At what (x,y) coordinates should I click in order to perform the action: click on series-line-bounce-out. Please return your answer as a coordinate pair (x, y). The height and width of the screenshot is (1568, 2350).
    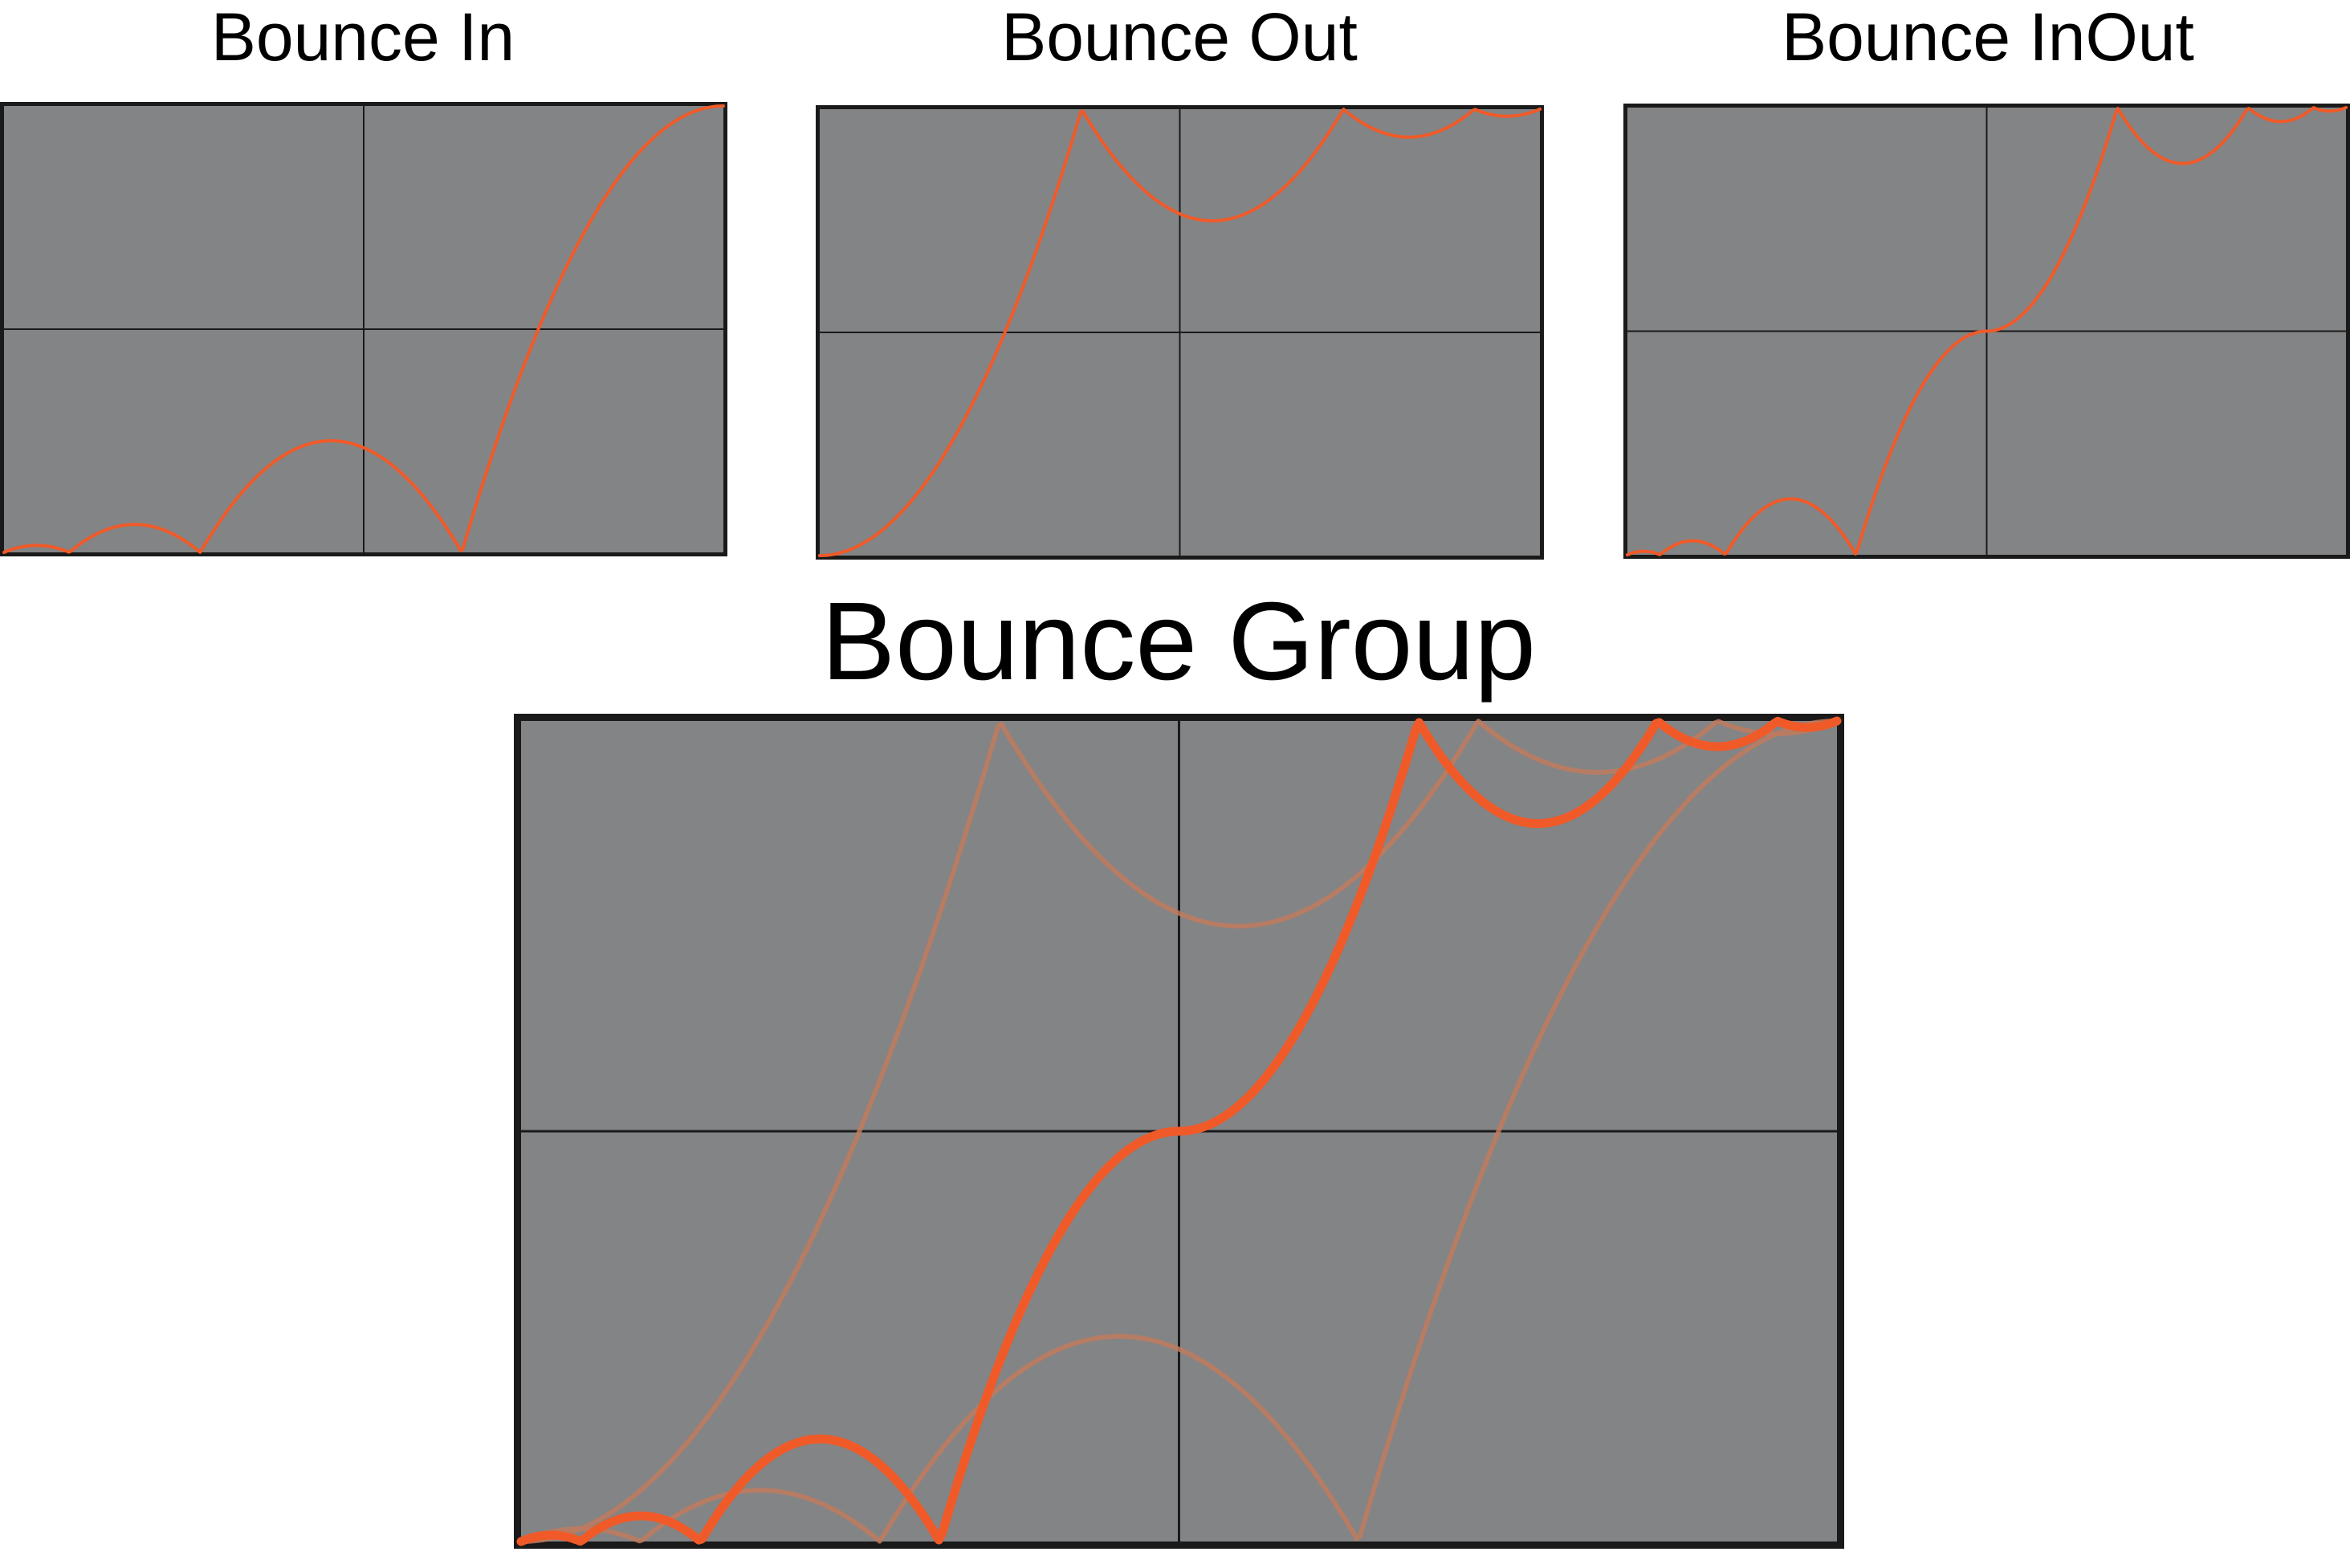
    Looking at the image, I should click on (1180, 332).